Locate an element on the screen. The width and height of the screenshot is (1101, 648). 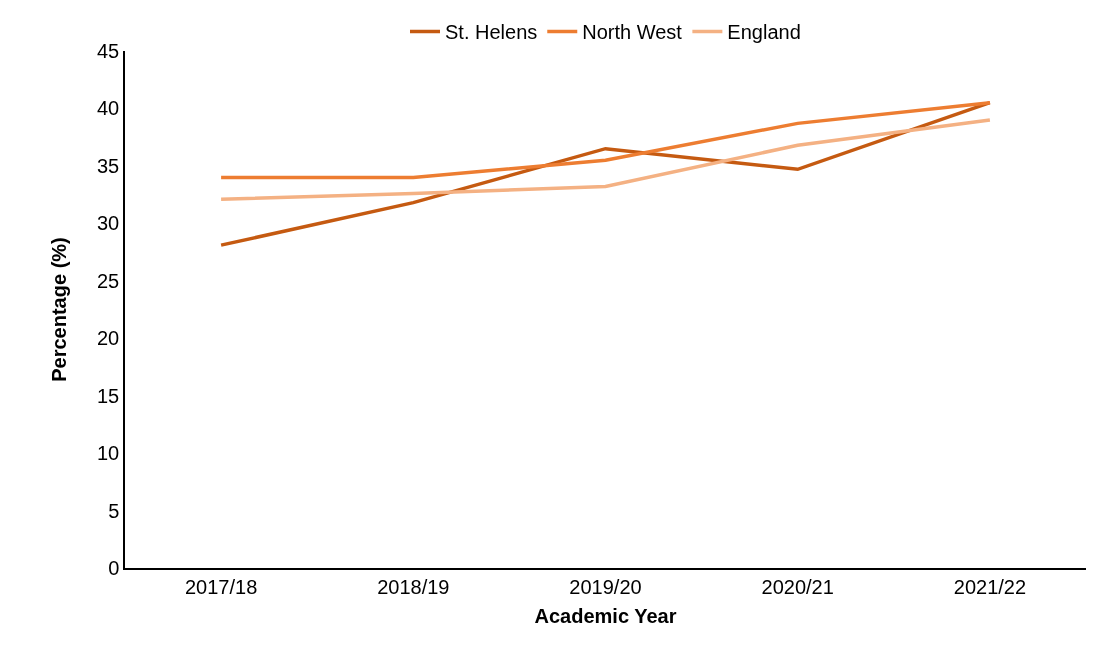
x-tick-label: 2018/19 is located at coordinates (413, 586).